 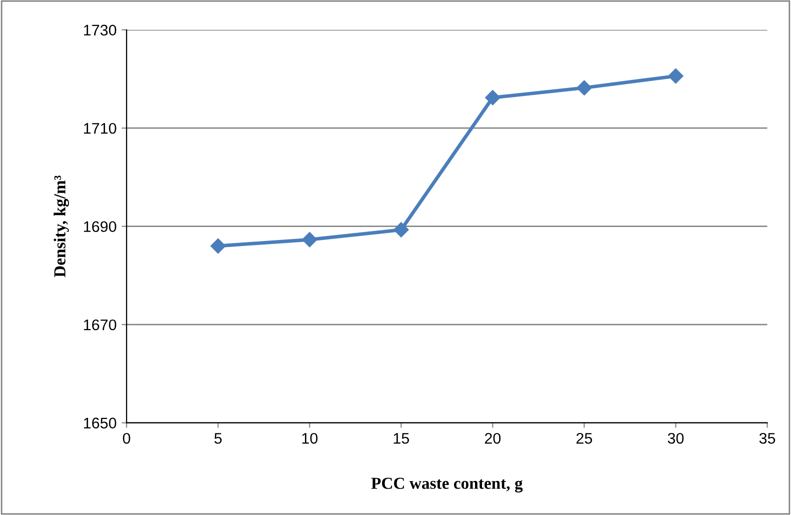 What do you see at coordinates (492, 438) in the screenshot?
I see `x-tick-label: 20` at bounding box center [492, 438].